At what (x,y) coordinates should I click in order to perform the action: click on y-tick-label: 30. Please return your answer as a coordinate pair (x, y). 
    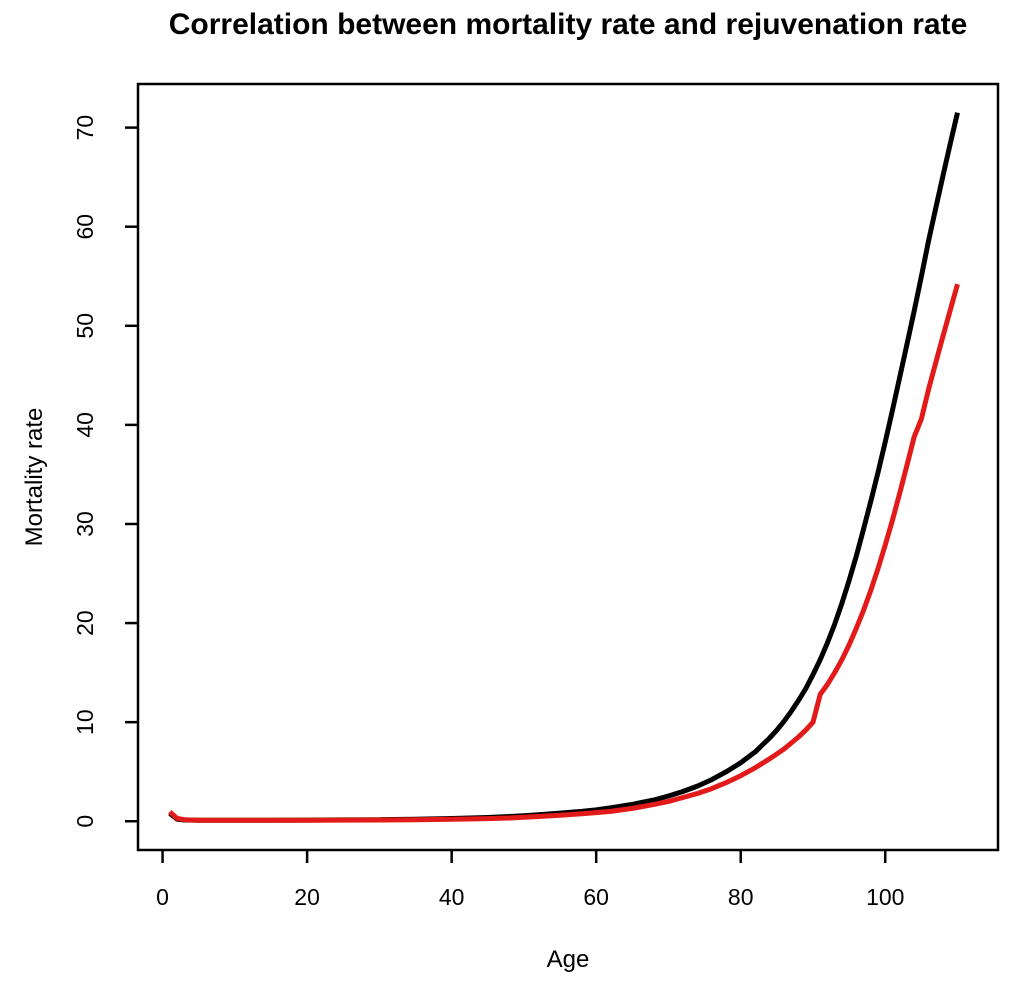
    Looking at the image, I should click on (85, 524).